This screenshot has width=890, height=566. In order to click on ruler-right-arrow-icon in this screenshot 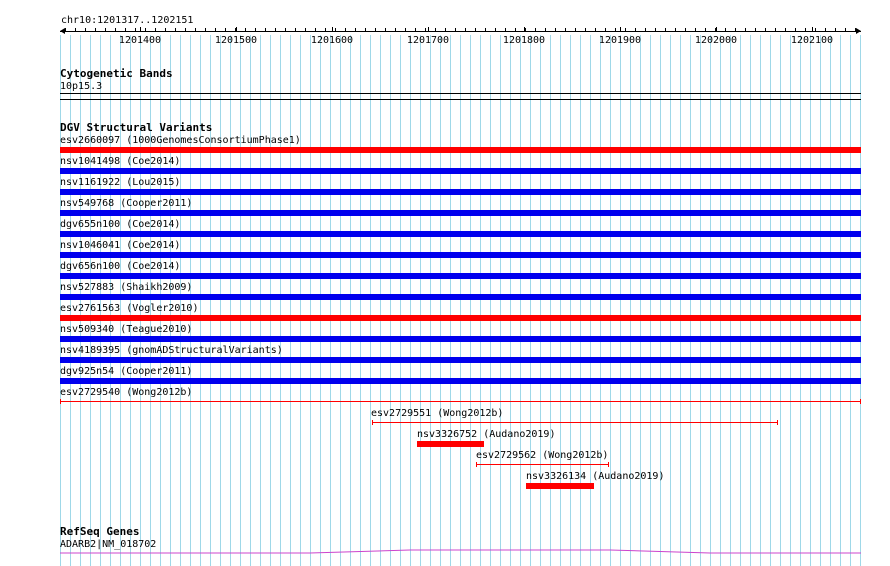, I will do `click(858, 31)`.